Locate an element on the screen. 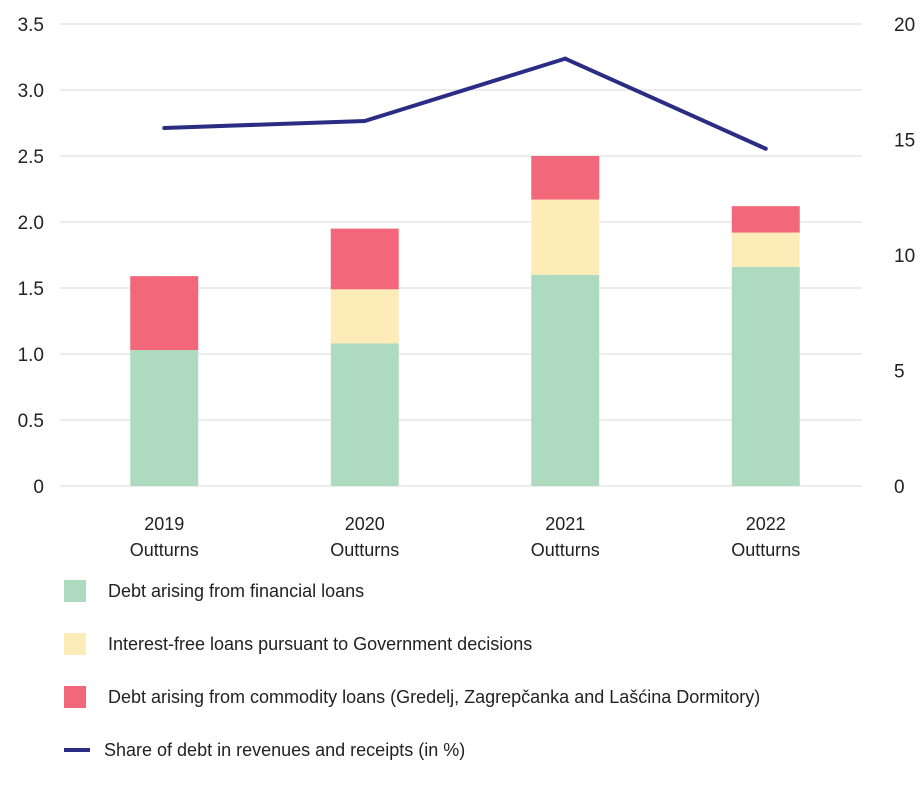  right-tick-label: 5 is located at coordinates (899, 372).